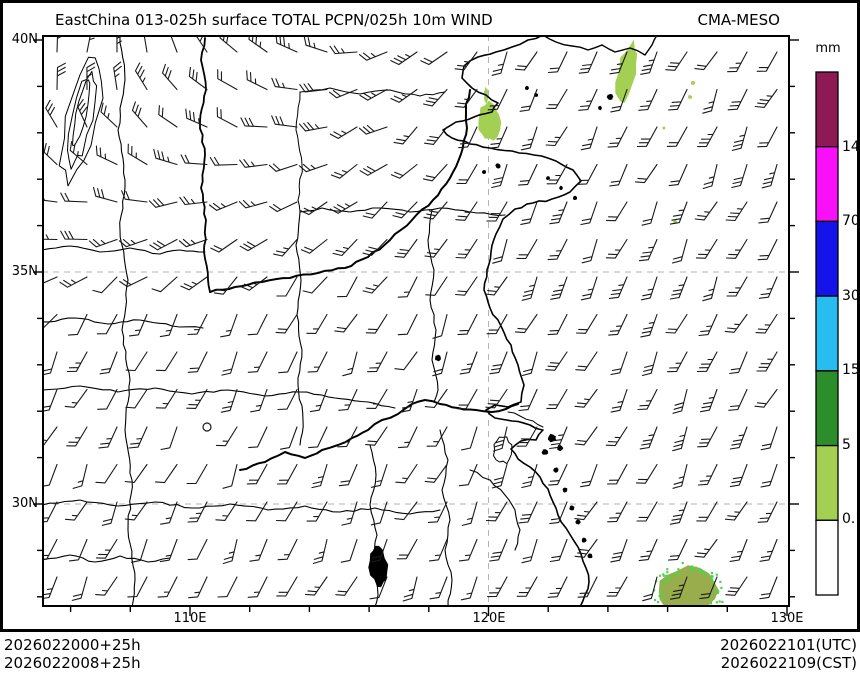  What do you see at coordinates (788, 645) in the screenshot?
I see `valid-time-utc: 2026022101(UTC)` at bounding box center [788, 645].